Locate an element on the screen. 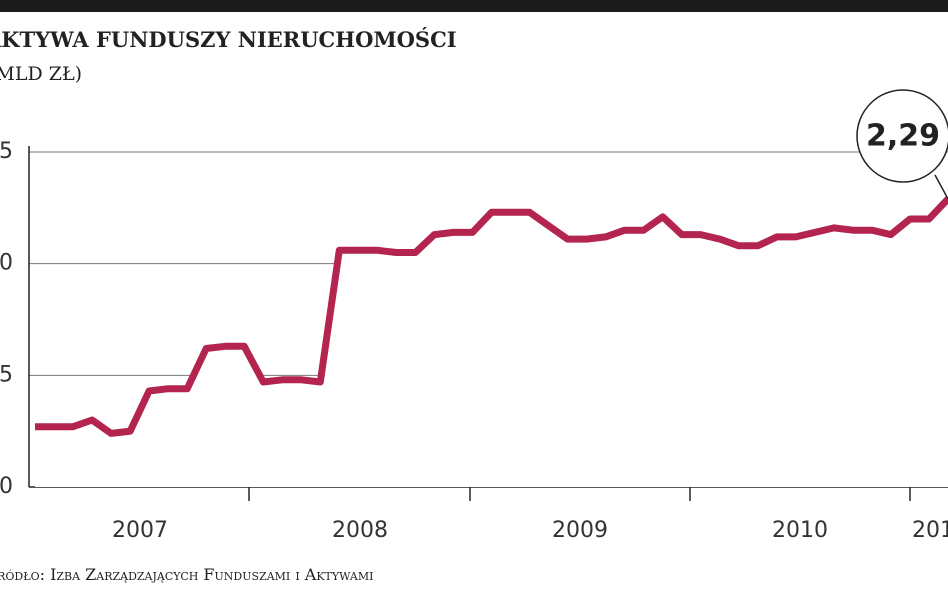 This screenshot has height=593, width=948. y-tick-label: 1,0 is located at coordinates (6, 486).